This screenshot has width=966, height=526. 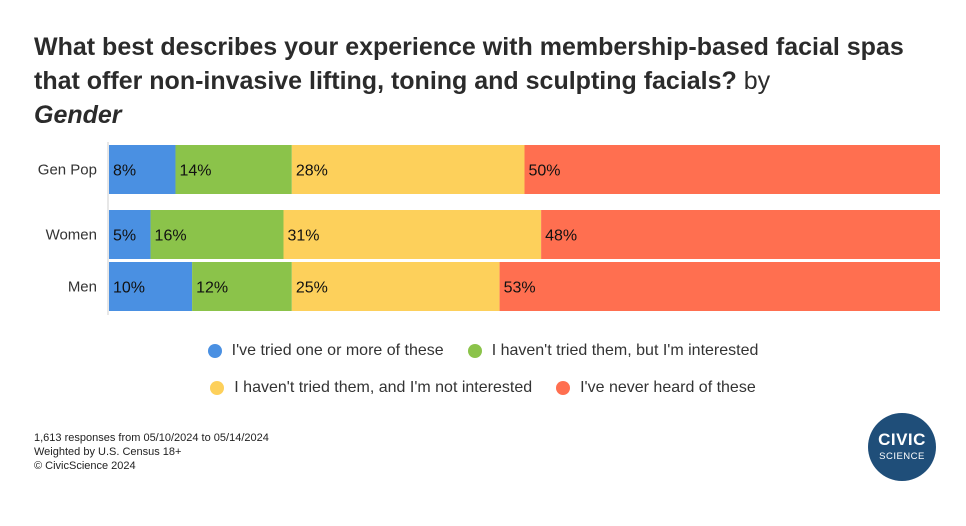 What do you see at coordinates (195, 171) in the screenshot?
I see `data-label: 14%` at bounding box center [195, 171].